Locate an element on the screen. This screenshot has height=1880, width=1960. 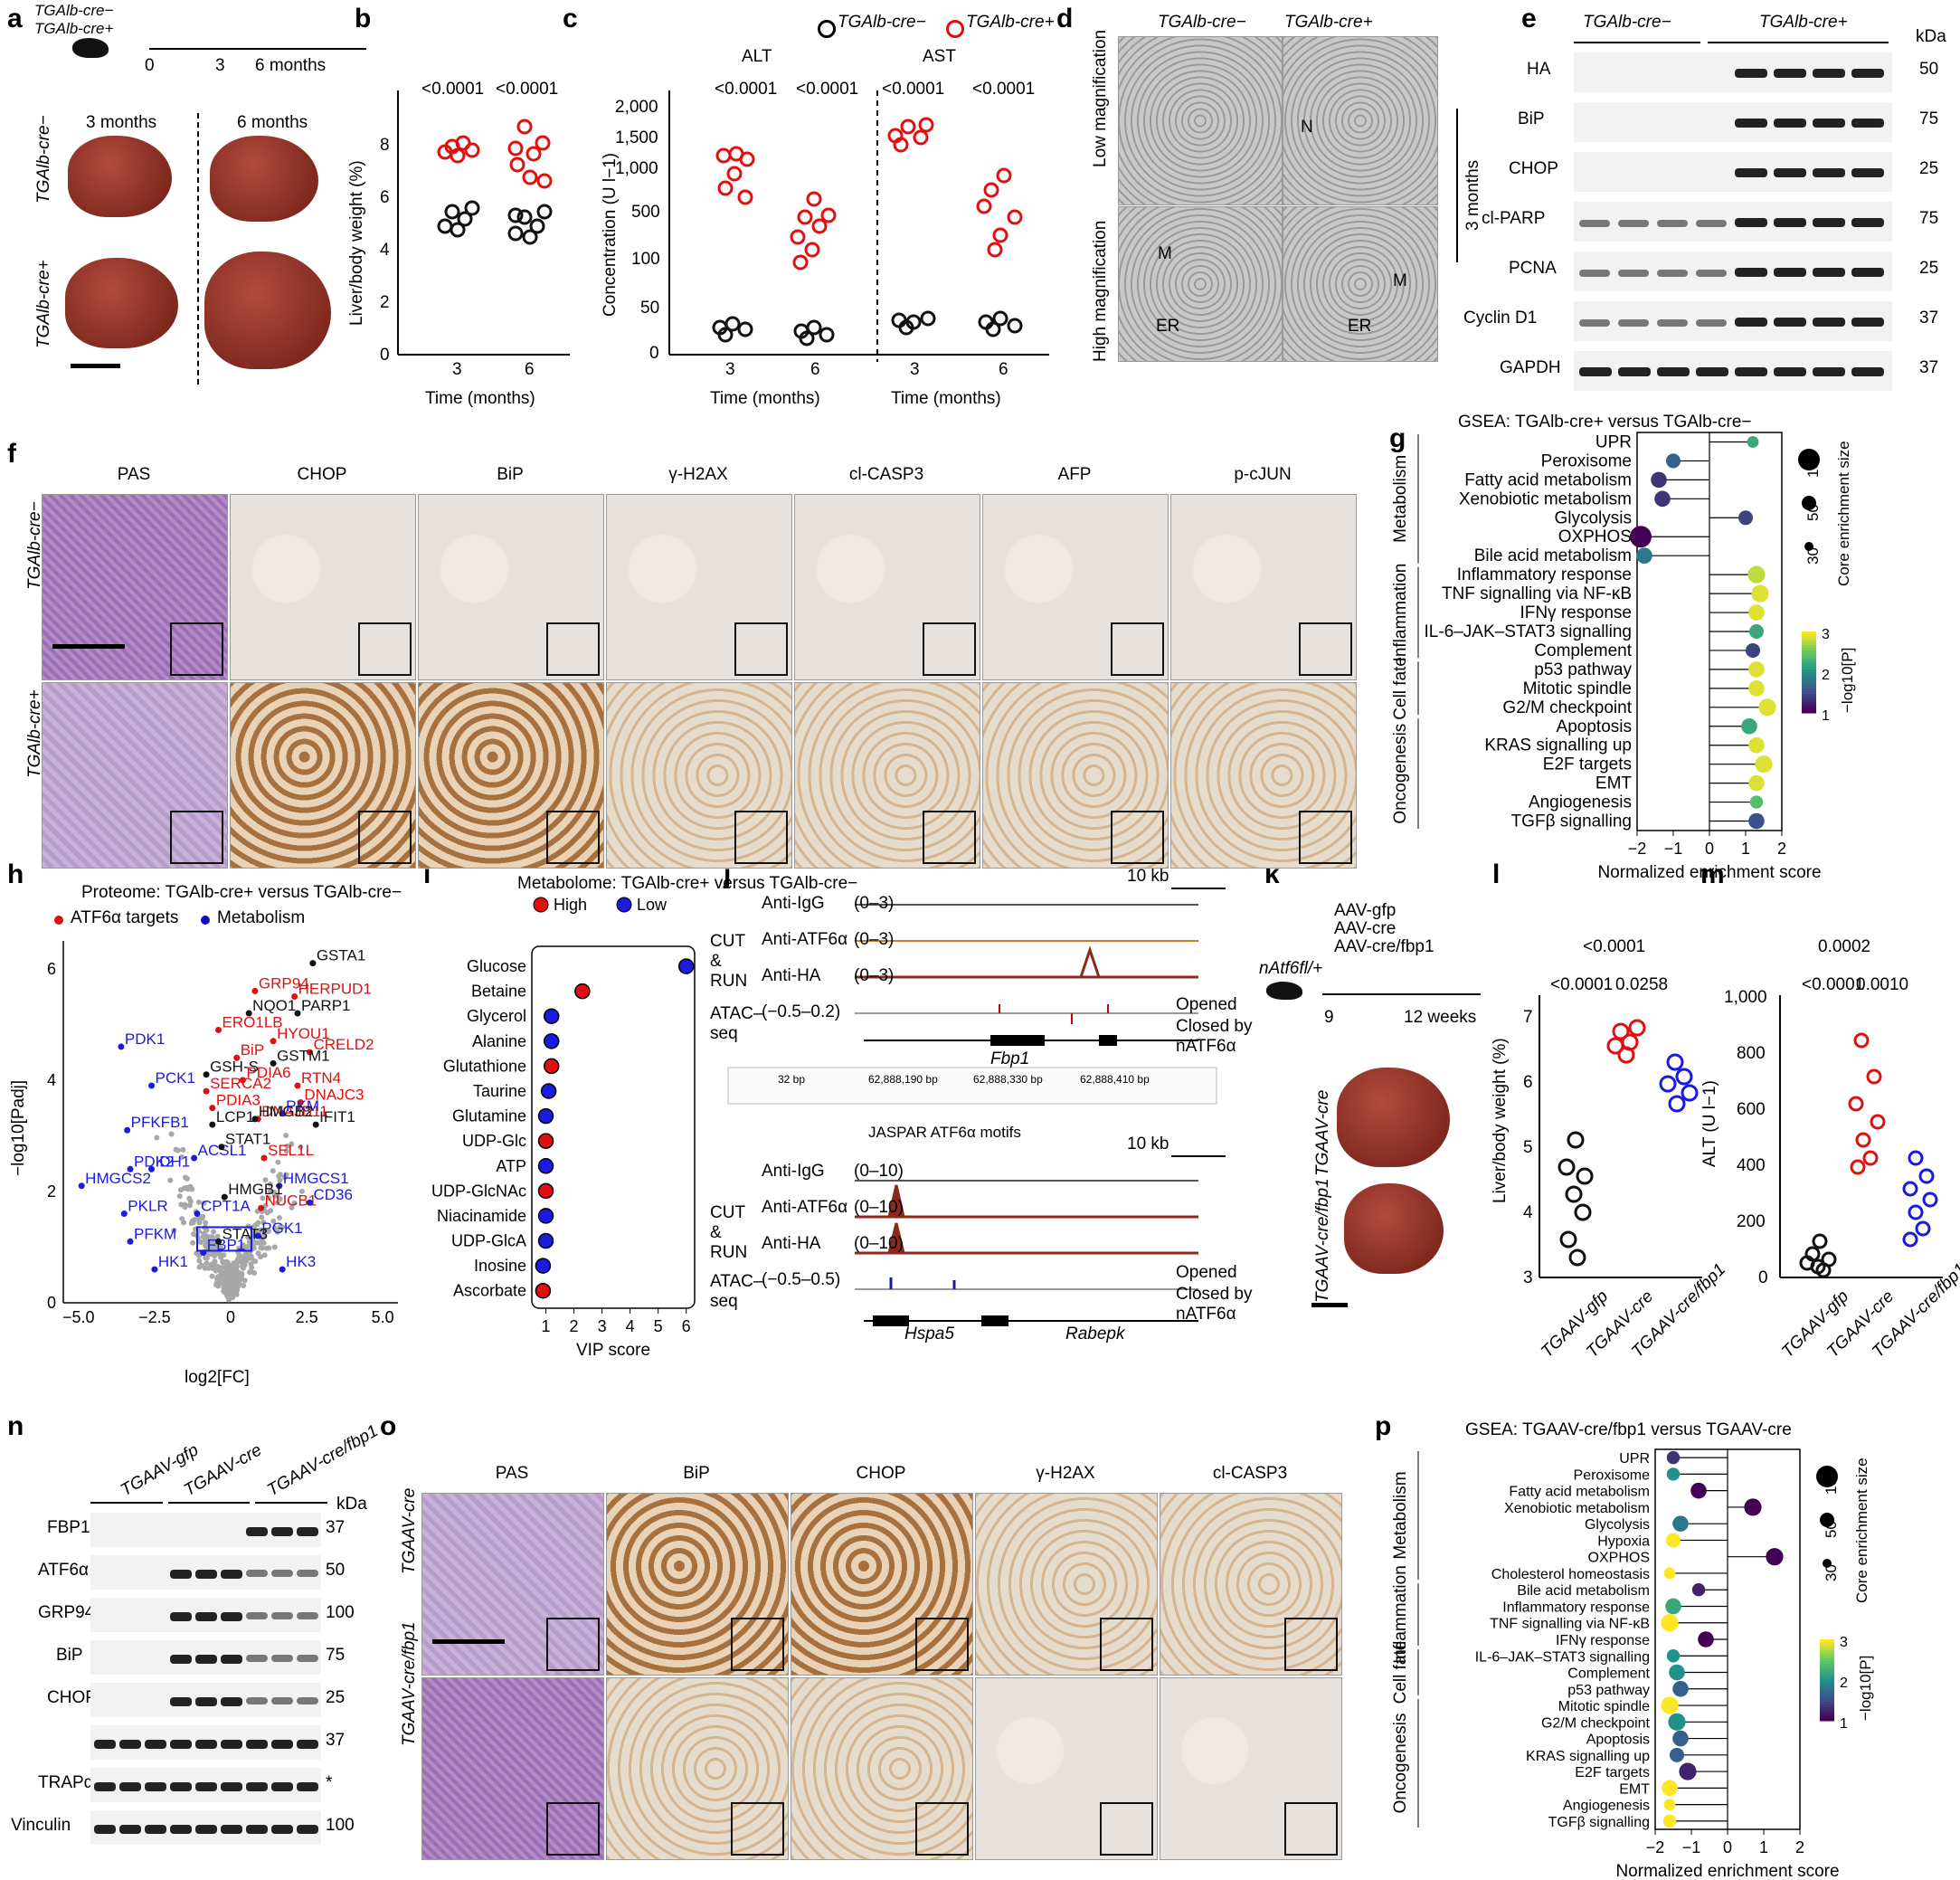
metabolite-label: Glucose is located at coordinates (497, 966).